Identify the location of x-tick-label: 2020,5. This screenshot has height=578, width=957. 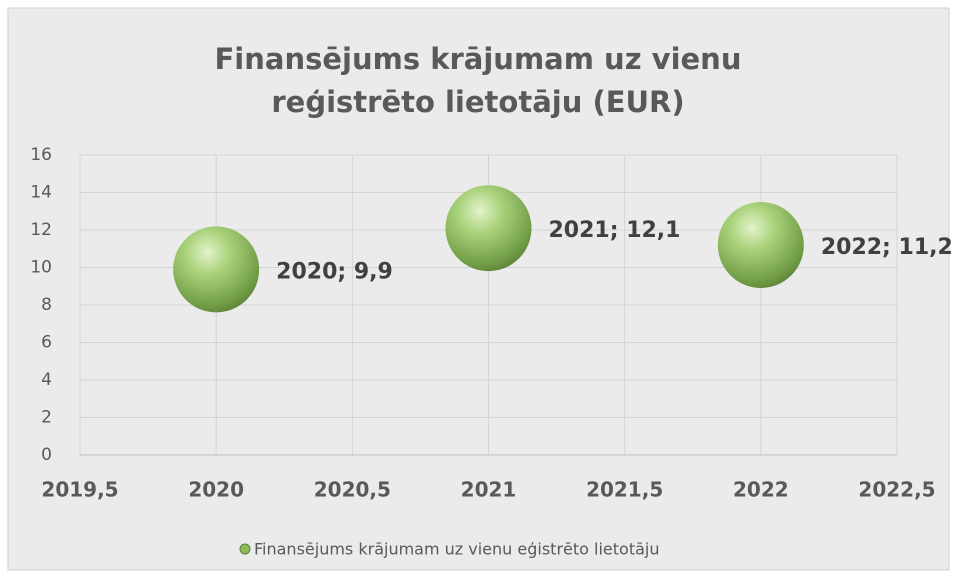
(352, 490).